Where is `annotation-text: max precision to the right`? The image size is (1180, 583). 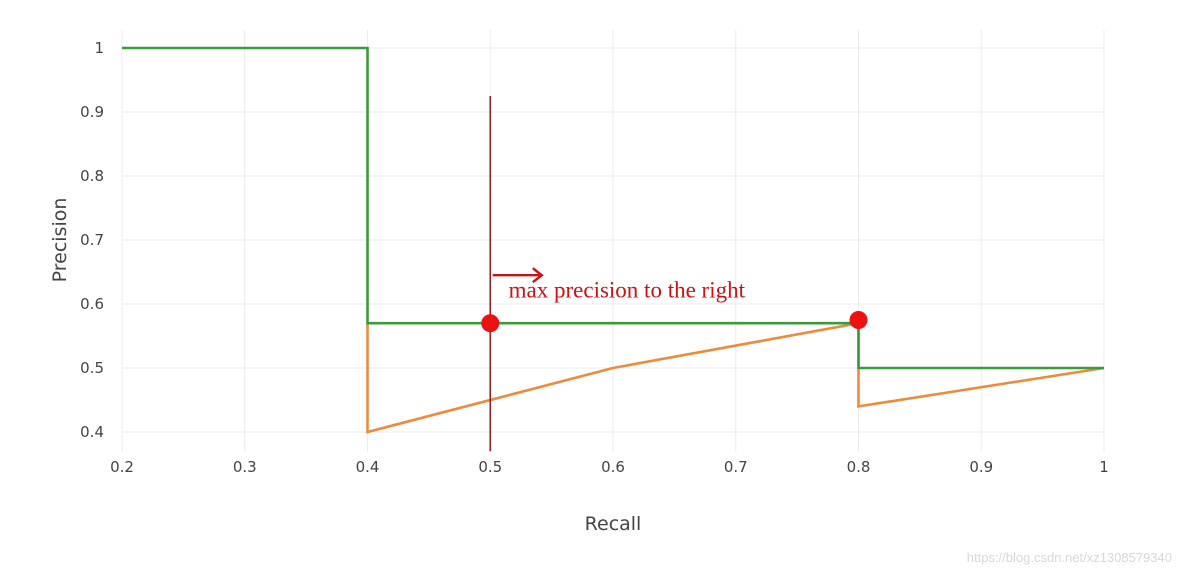
annotation-text: max precision to the right is located at coordinates (627, 290).